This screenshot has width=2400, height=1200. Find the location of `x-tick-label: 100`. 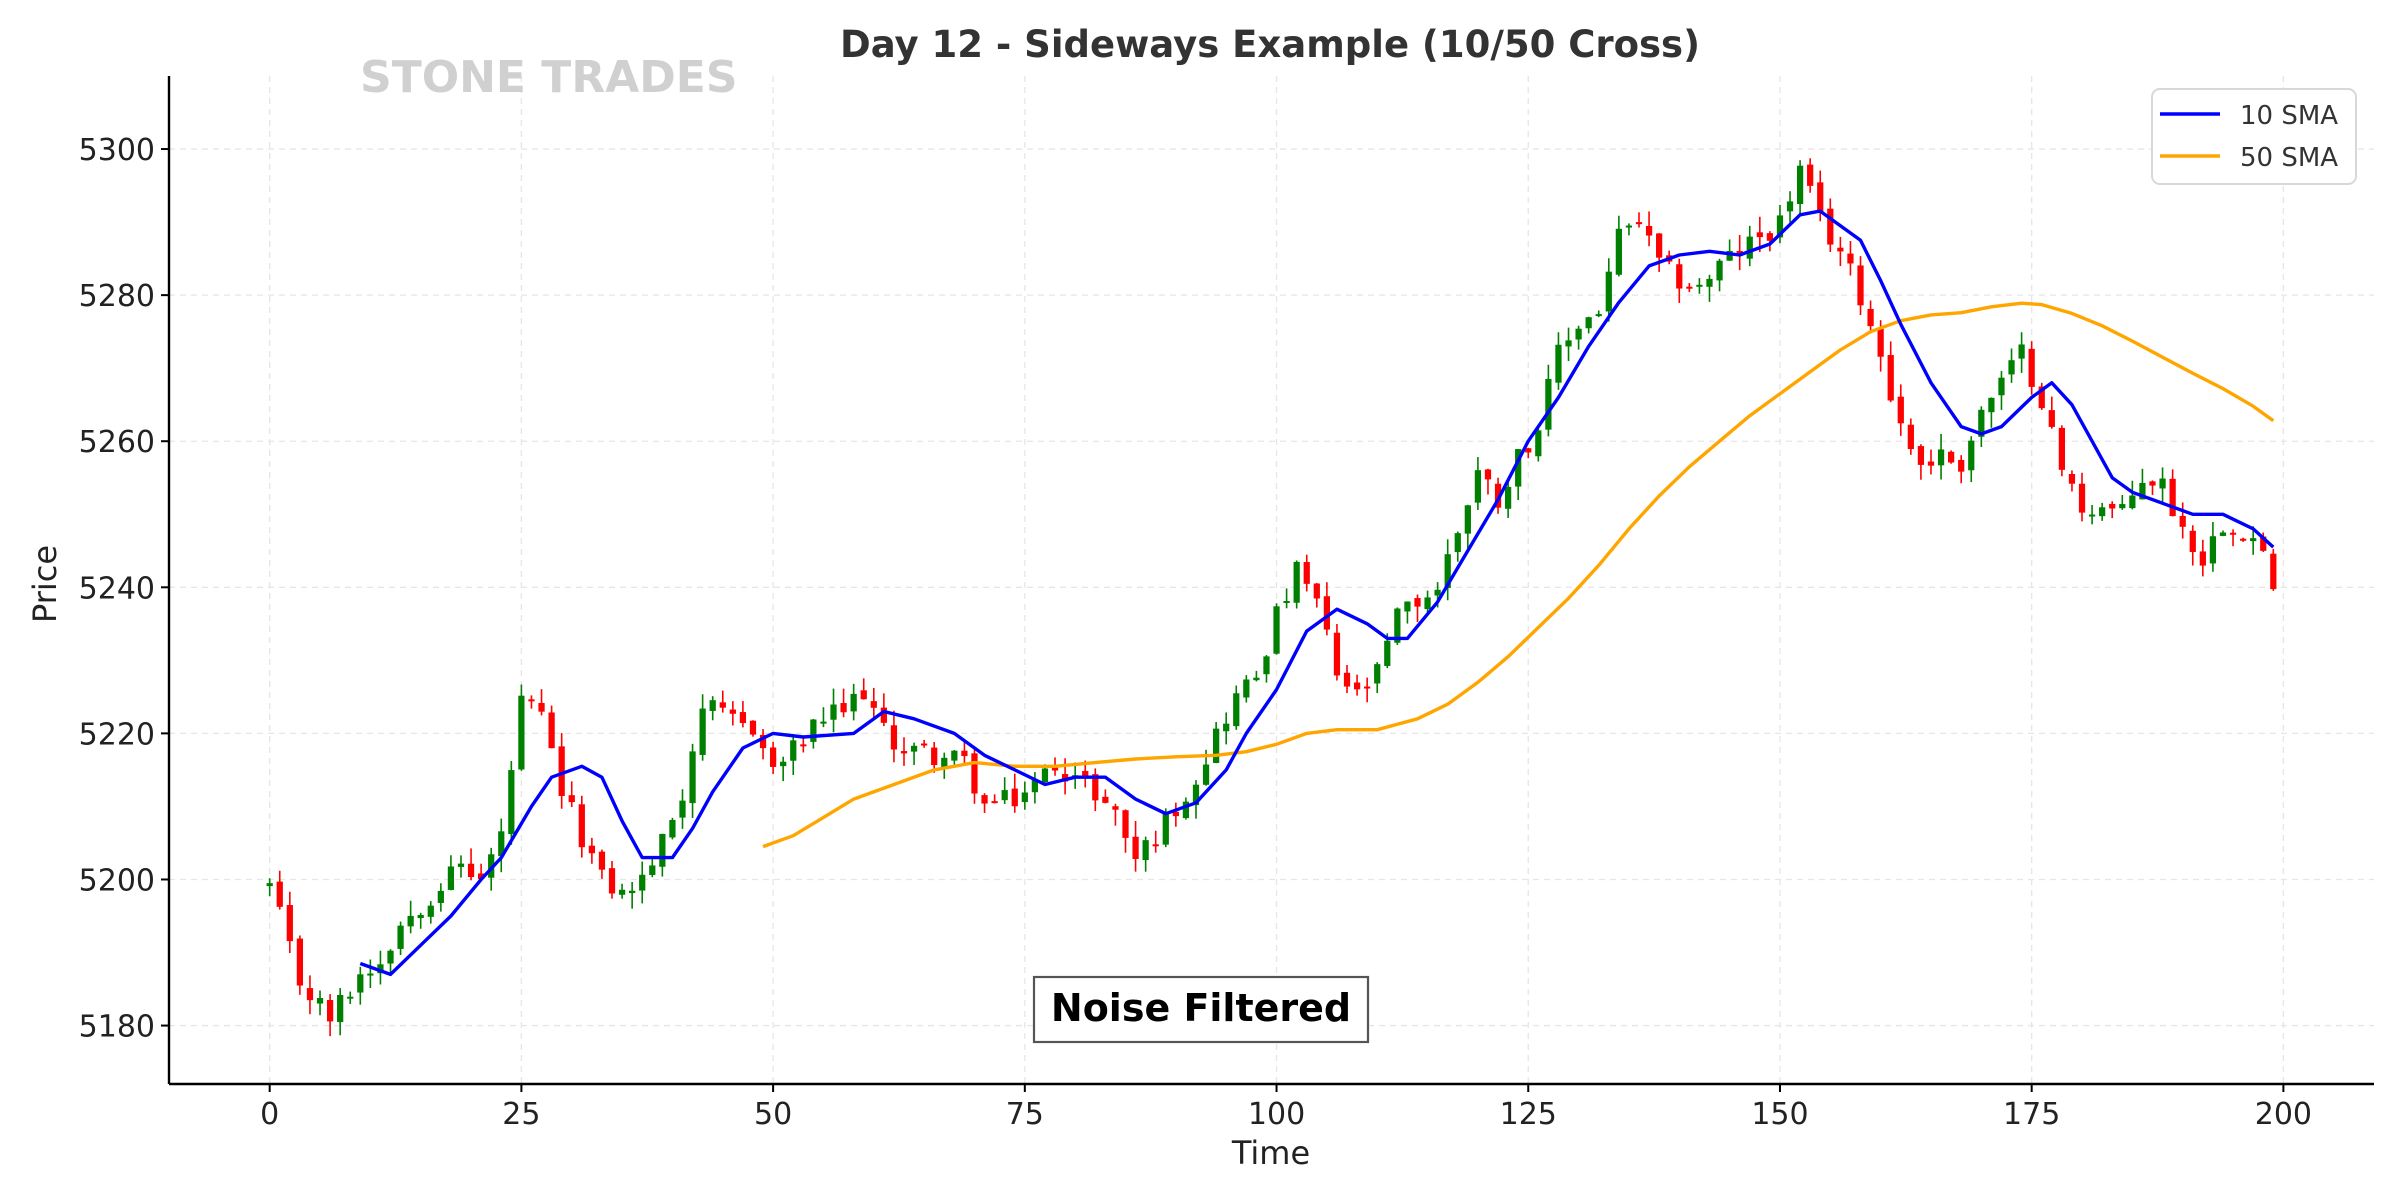

x-tick-label: 100 is located at coordinates (1276, 1114).